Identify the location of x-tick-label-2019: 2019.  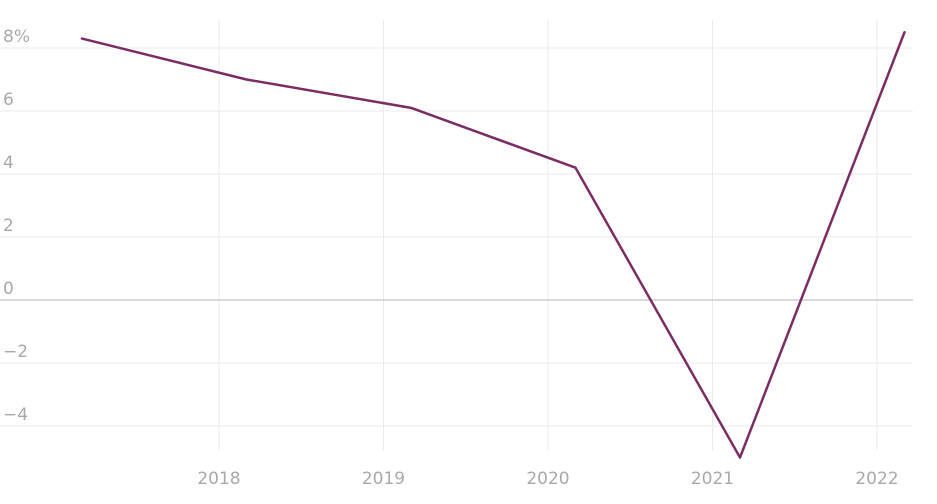
(383, 479).